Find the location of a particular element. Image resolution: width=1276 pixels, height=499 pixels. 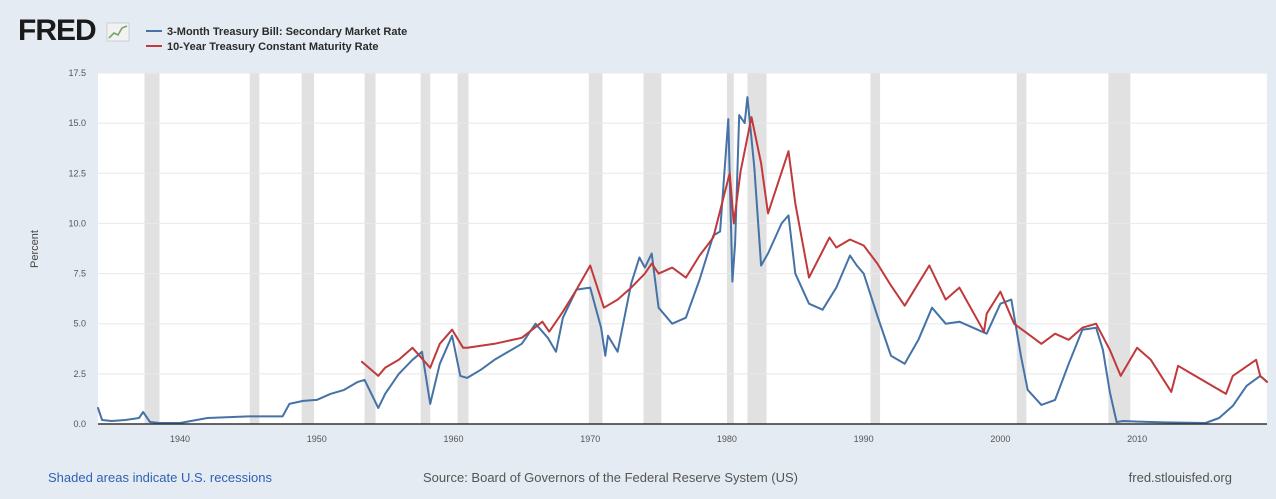

recessions-note-link: Shaded areas indicate U.S. recessions is located at coordinates (160, 477).